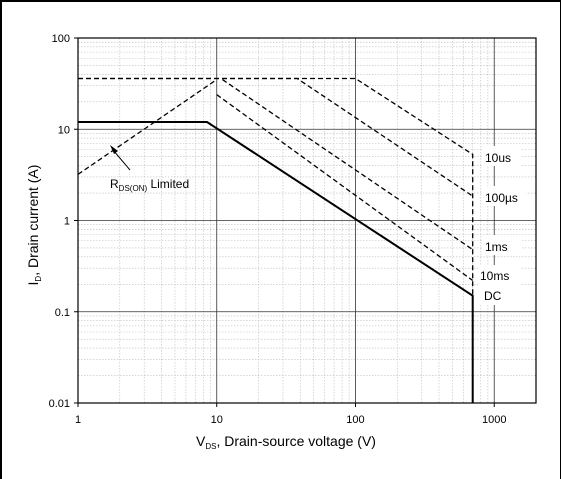 This screenshot has width=561, height=479. What do you see at coordinates (296, 441) in the screenshot?
I see `x-axis-label-rest: , Drain-source voltage (V)` at bounding box center [296, 441].